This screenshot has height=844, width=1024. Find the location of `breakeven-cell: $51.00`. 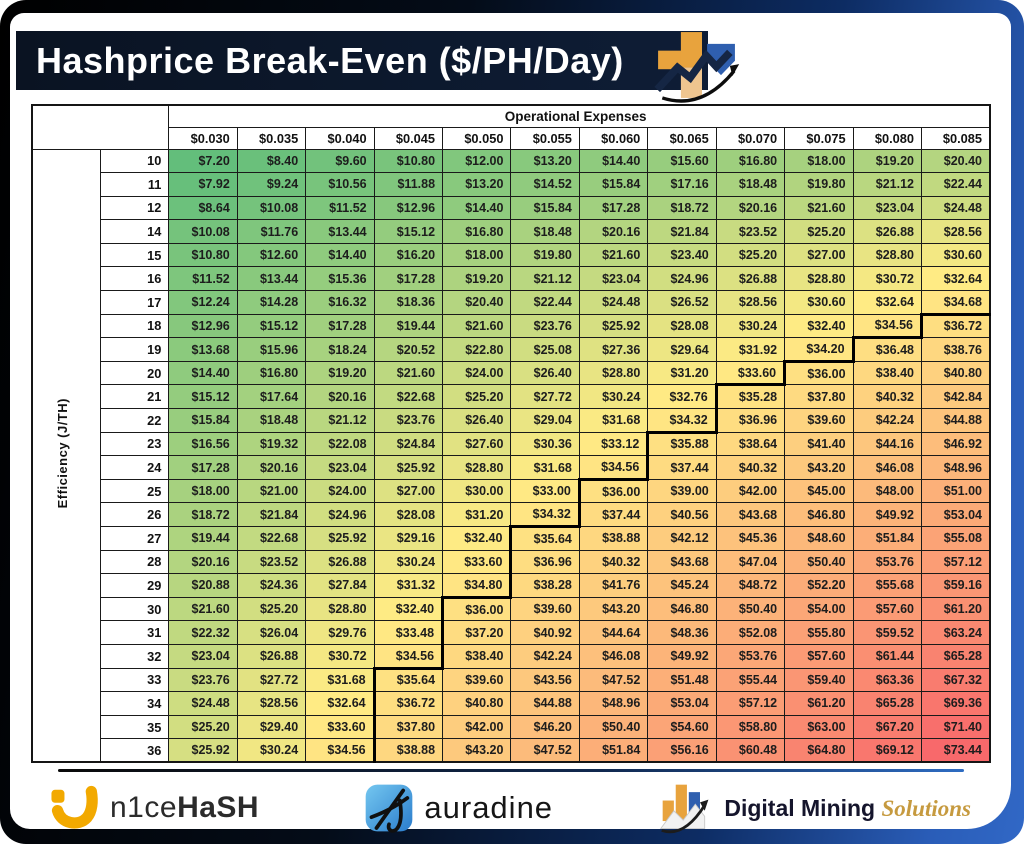

breakeven-cell: $51.00 is located at coordinates (955, 491).